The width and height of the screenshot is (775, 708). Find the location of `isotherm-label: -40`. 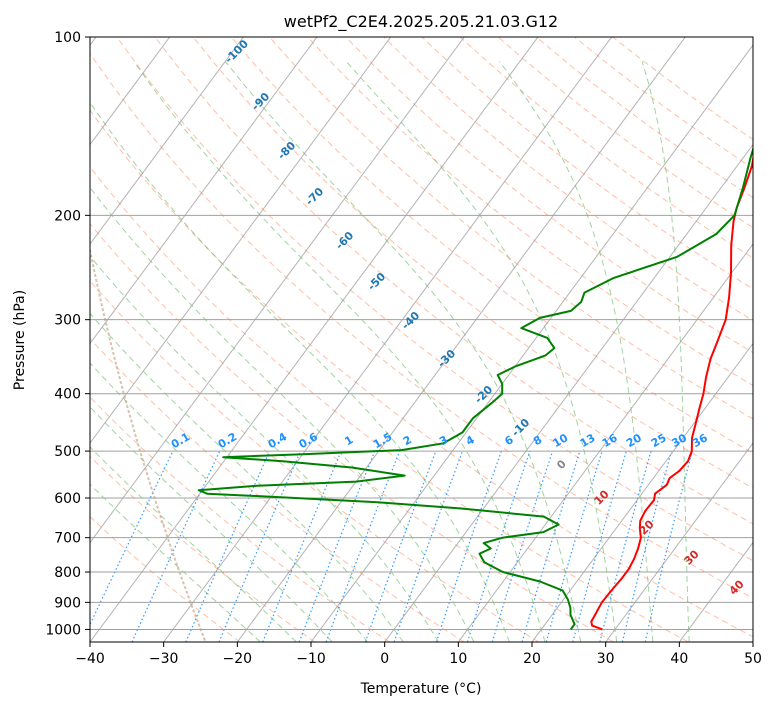

isotherm-label: -40 is located at coordinates (410, 320).